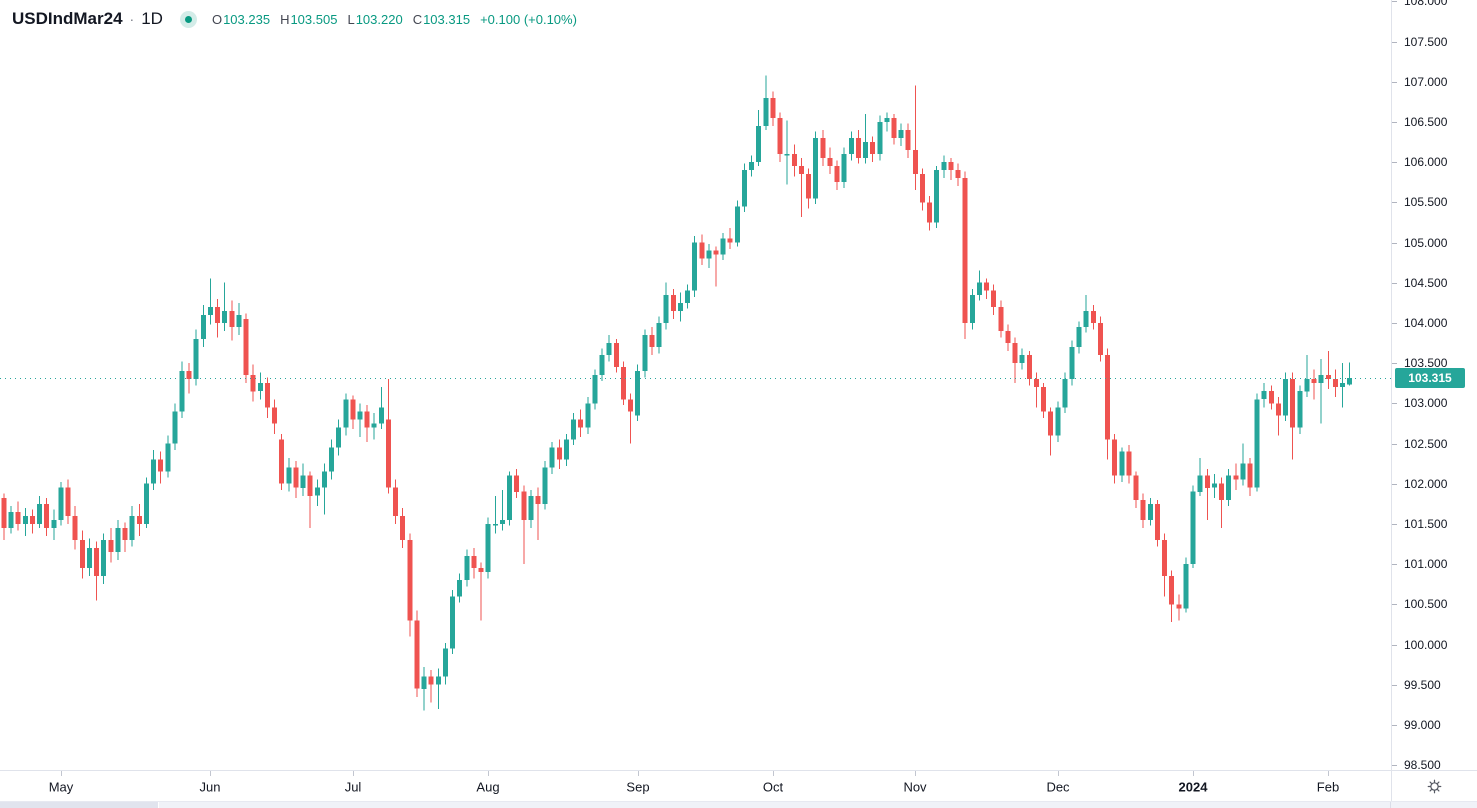  What do you see at coordinates (1426, 564) in the screenshot?
I see `price-tick-label: 101.000` at bounding box center [1426, 564].